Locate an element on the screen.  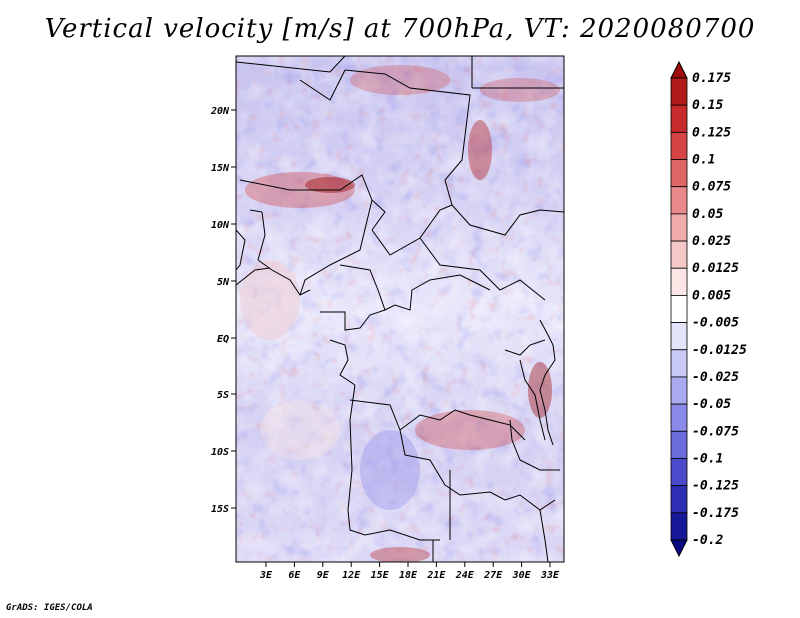
longitude-axis: 3E 6E 9E 12E 15E 18E 21E 24E 27E 30E 33E is located at coordinates (409, 571).